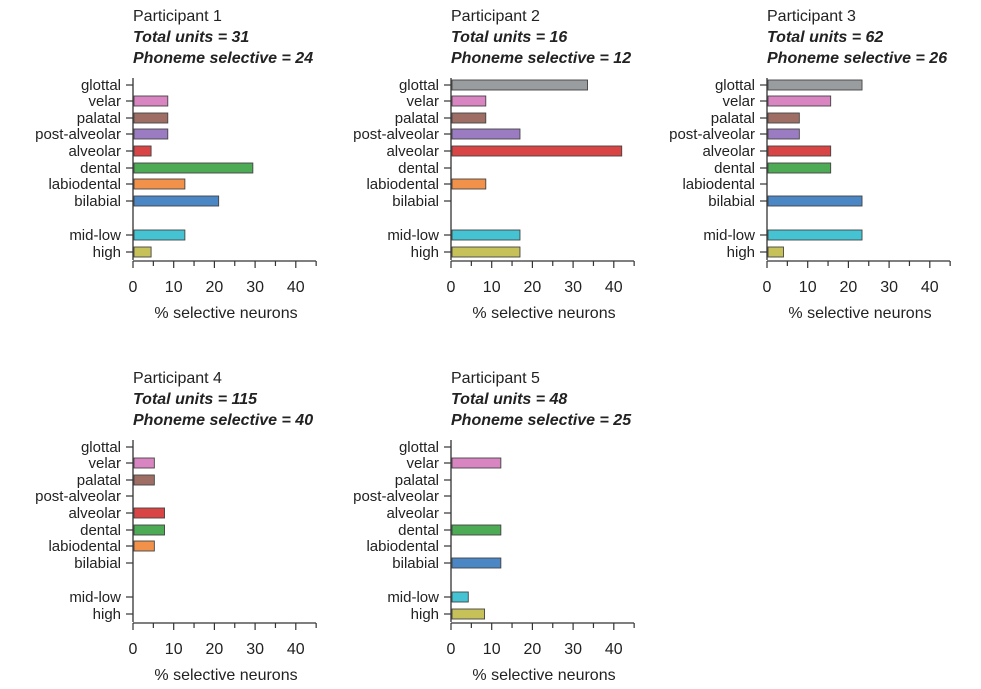 This screenshot has height=689, width=981. I want to click on panel-title: Participant 5, so click(495, 378).